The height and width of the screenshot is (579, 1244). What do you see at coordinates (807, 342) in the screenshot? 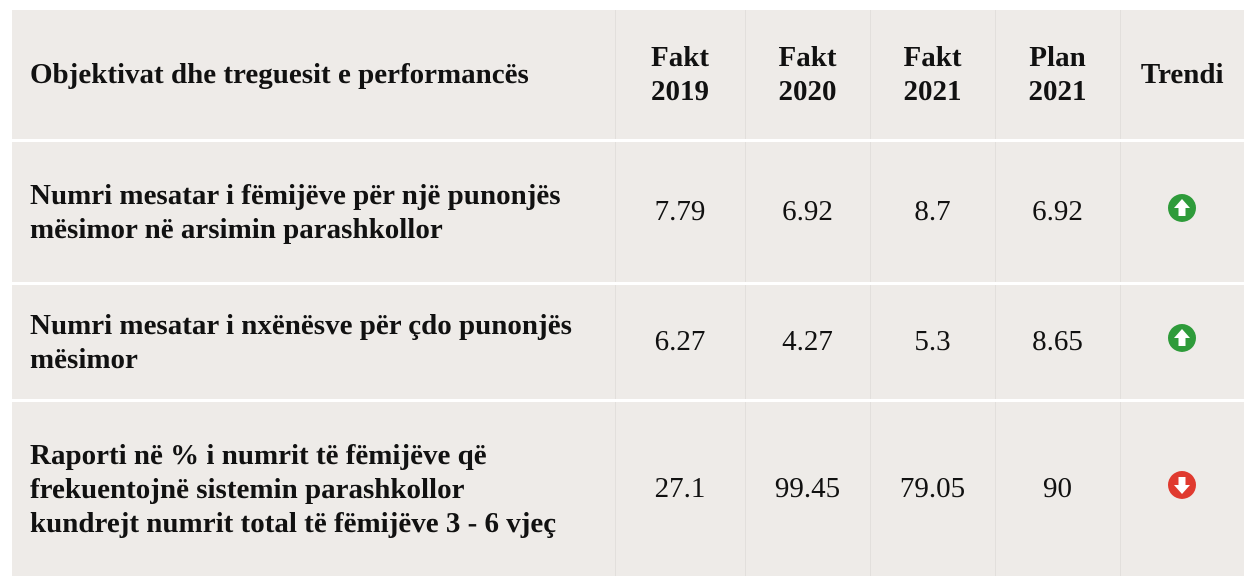
I see `value-cell: 4.27` at bounding box center [807, 342].